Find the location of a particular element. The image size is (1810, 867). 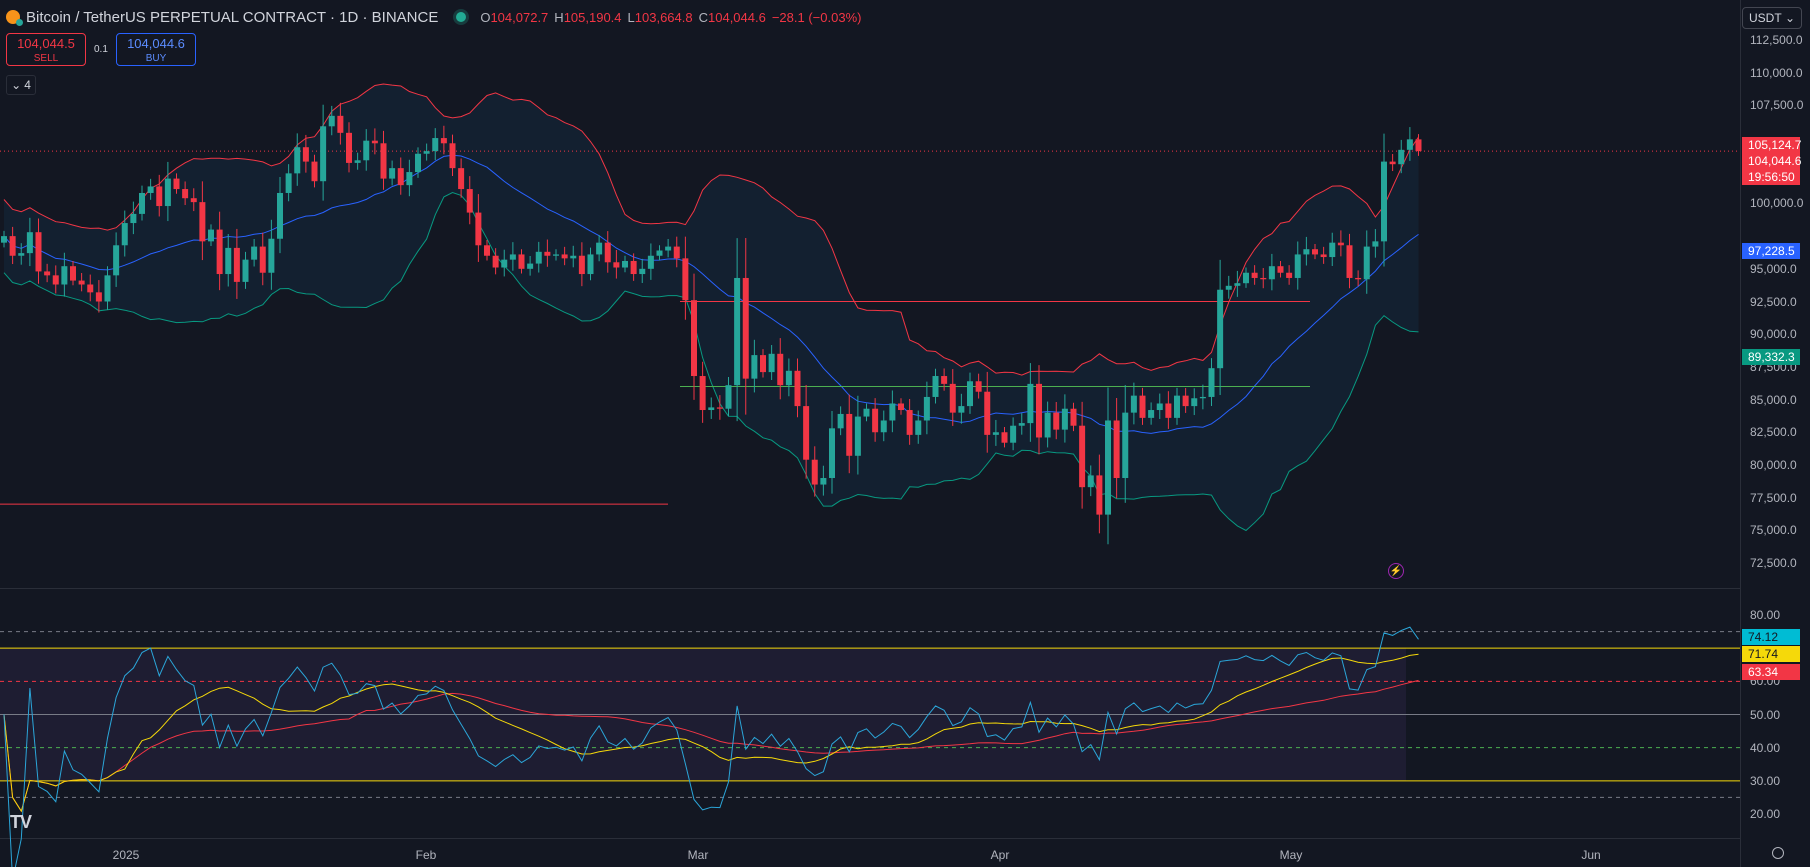

ohlc-low: L103,664.8 is located at coordinates (660, 17).